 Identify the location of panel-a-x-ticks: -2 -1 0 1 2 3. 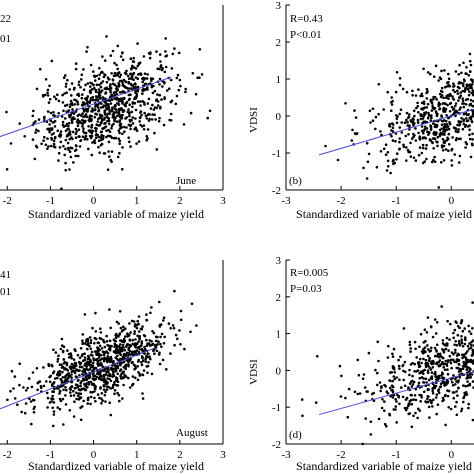
(114, 196).